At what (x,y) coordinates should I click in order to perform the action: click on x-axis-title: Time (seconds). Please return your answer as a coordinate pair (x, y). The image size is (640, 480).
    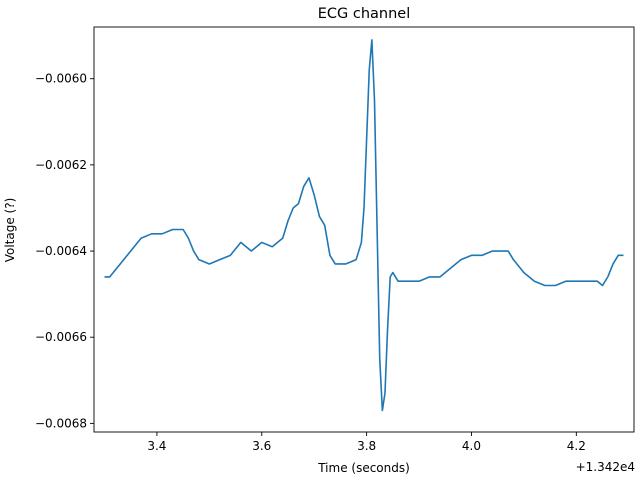
    Looking at the image, I should click on (363, 468).